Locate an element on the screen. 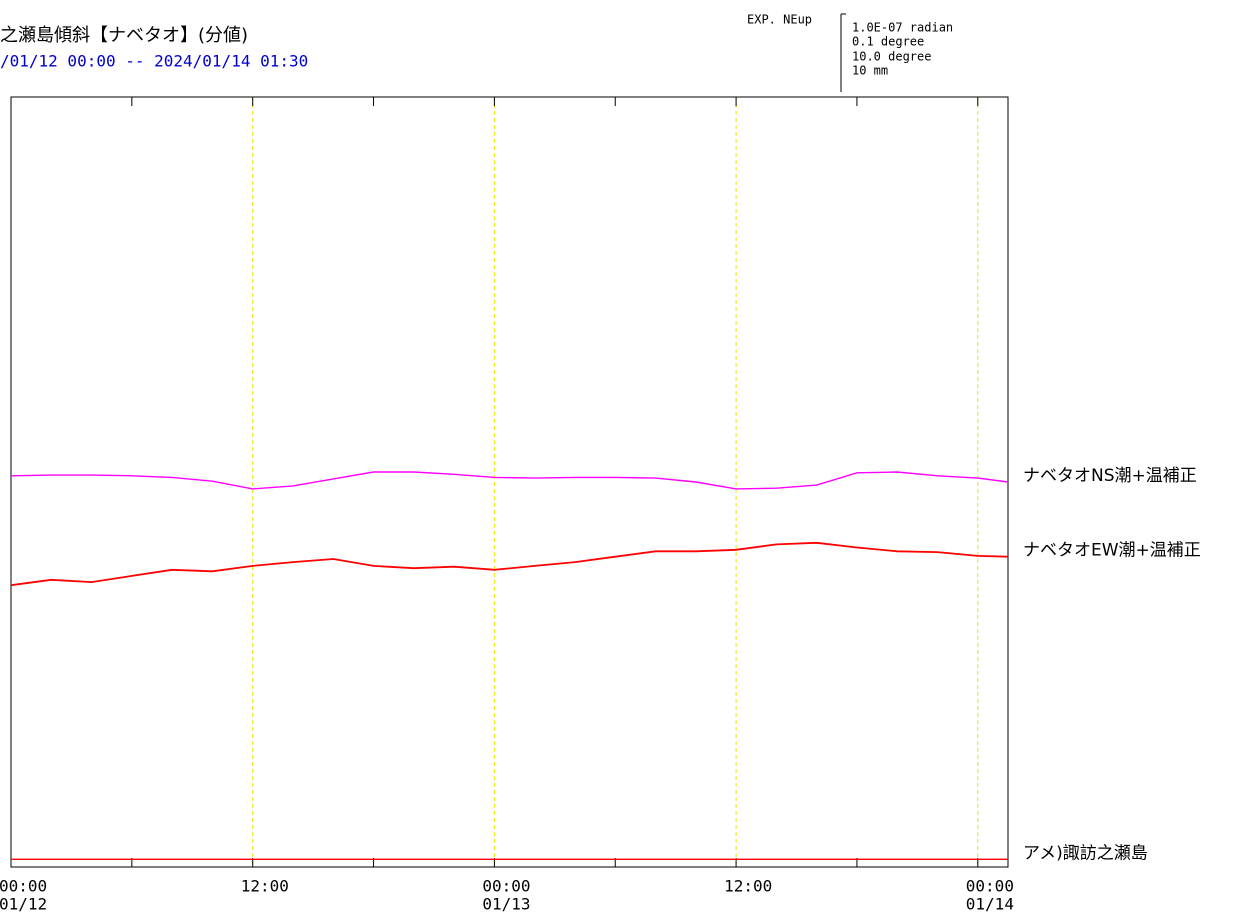 This screenshot has height=920, width=1247. chart-subtitle: /01/12 00:00 -- 2024/01/14 01:30 is located at coordinates (154, 61).